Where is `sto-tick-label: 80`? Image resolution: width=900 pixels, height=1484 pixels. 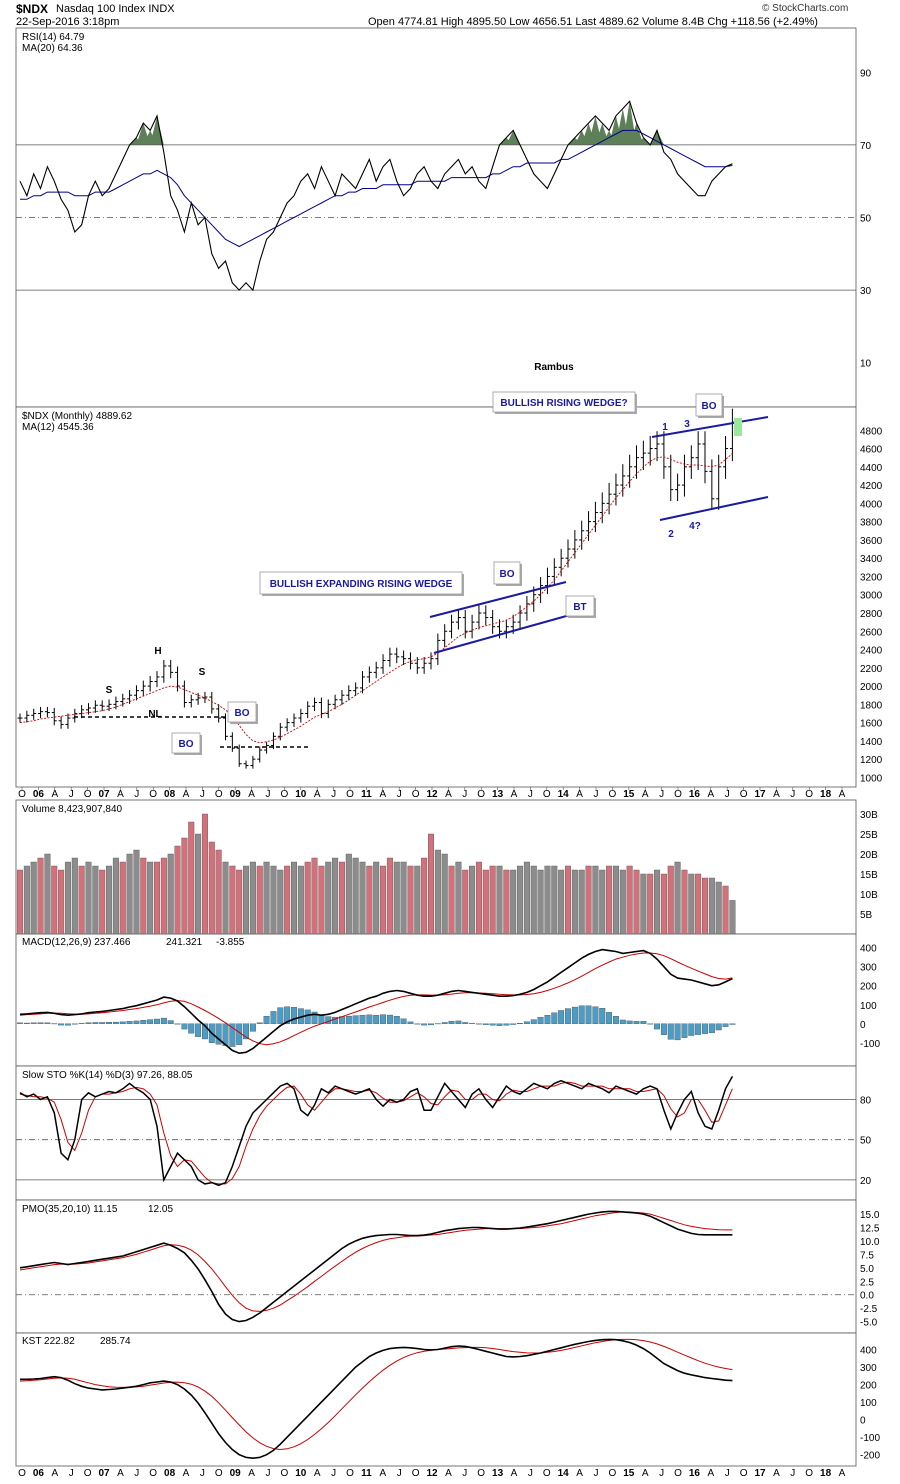
sto-tick-label: 80 is located at coordinates (866, 1101).